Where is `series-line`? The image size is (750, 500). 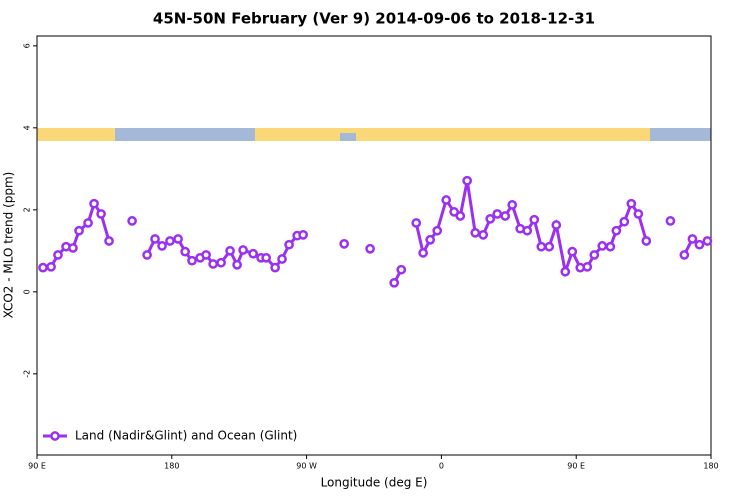
series-line is located at coordinates (76, 235).